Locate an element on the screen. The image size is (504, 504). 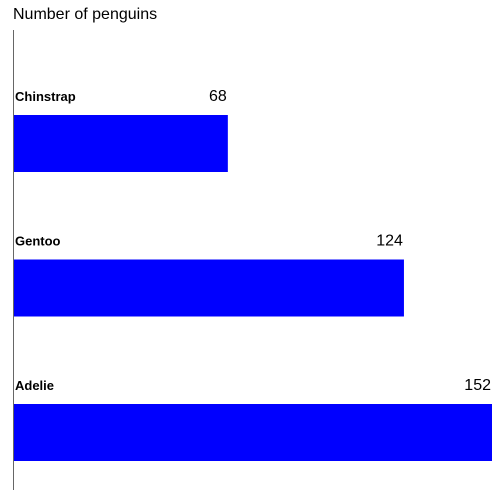
bar-chinstrap is located at coordinates (121, 143).